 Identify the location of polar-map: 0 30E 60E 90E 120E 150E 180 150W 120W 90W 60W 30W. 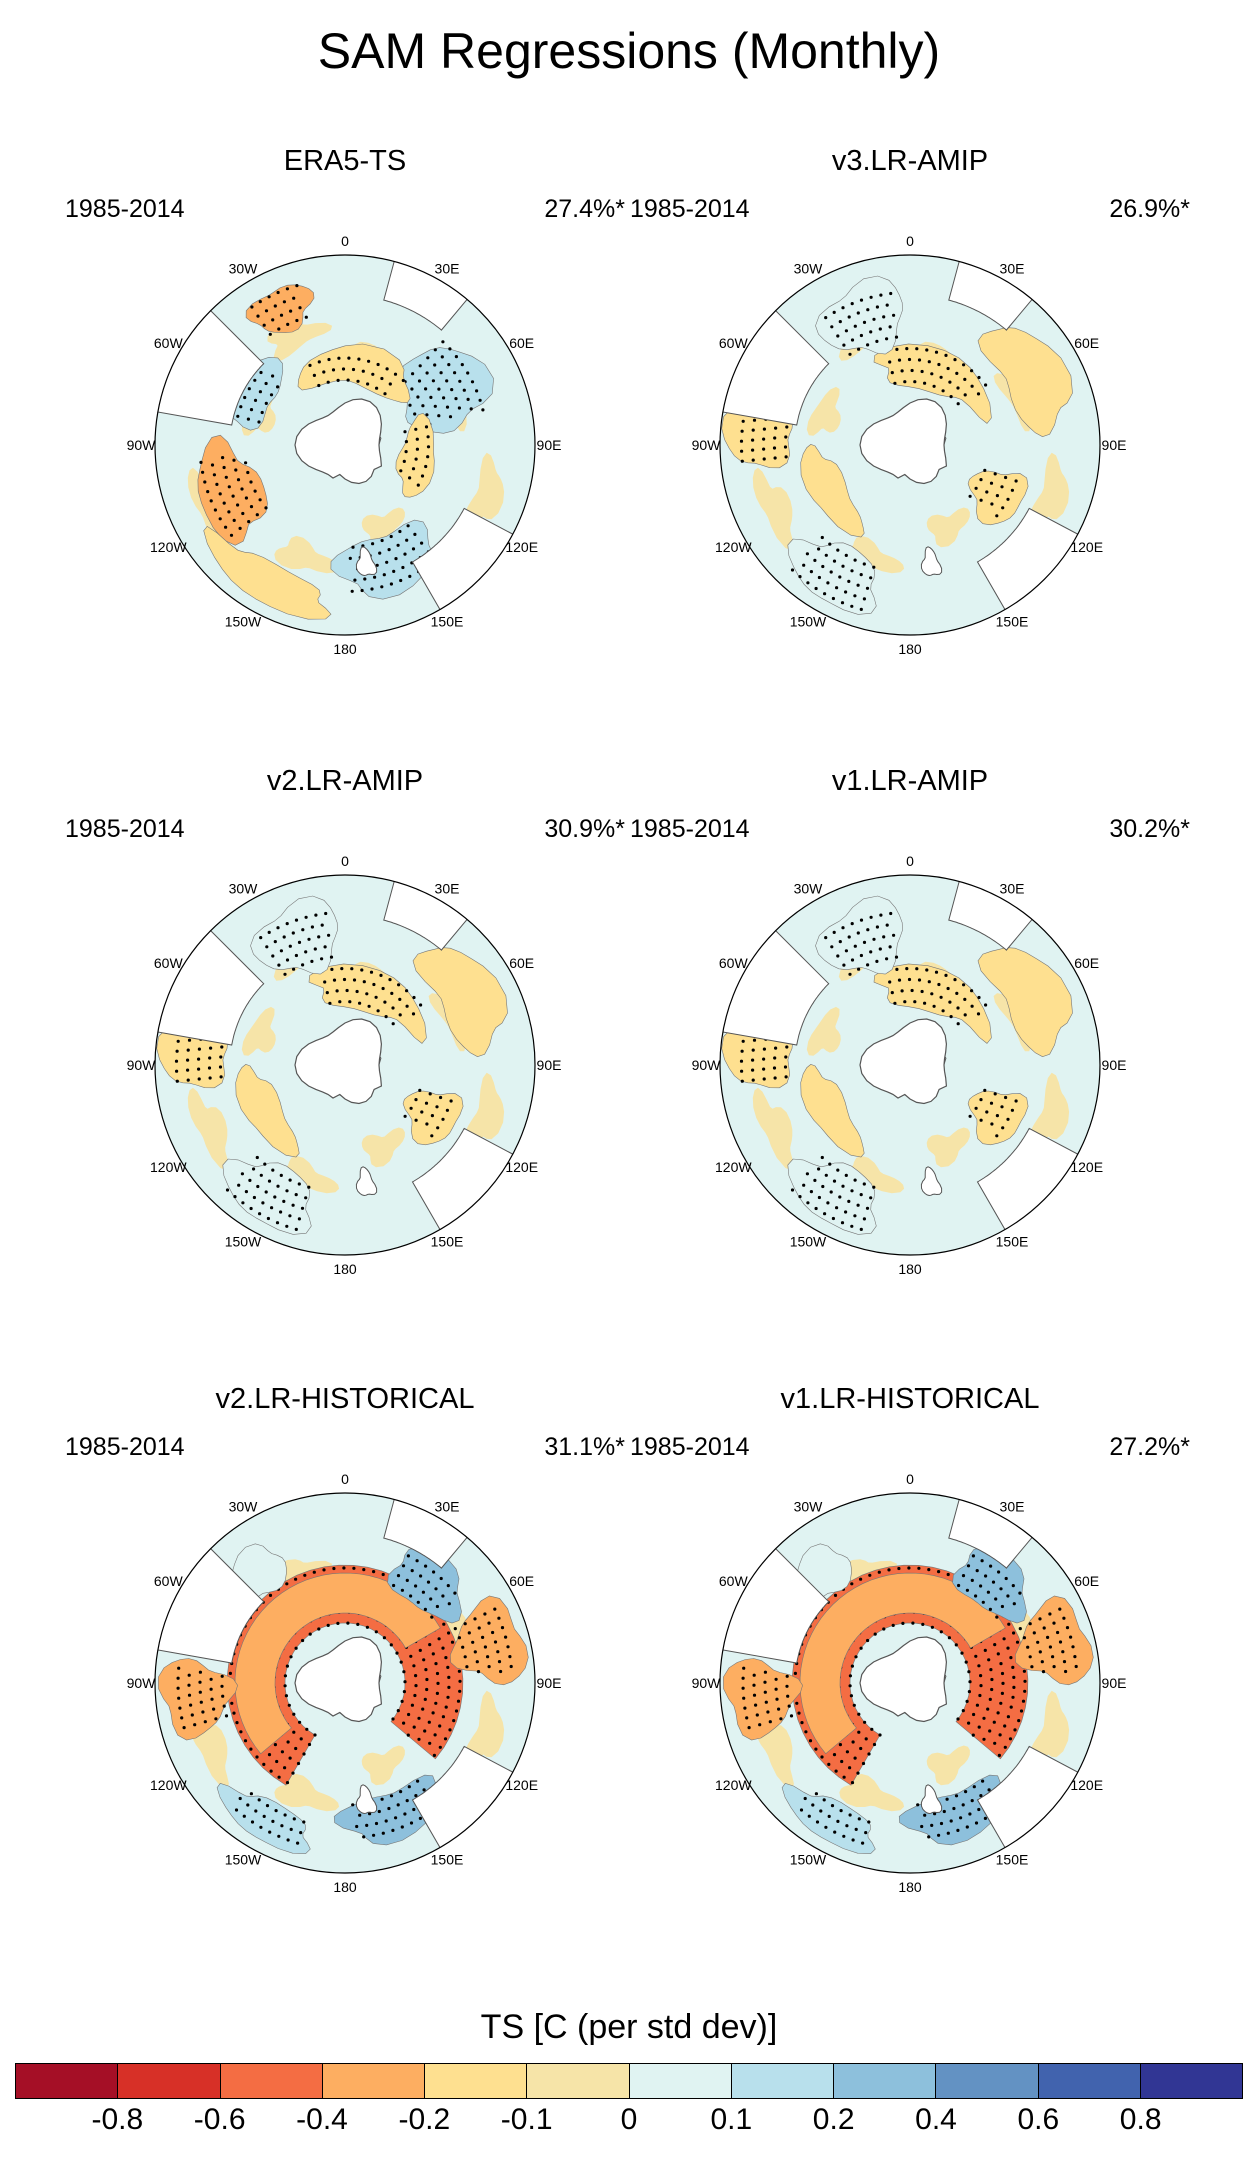
(344, 445).